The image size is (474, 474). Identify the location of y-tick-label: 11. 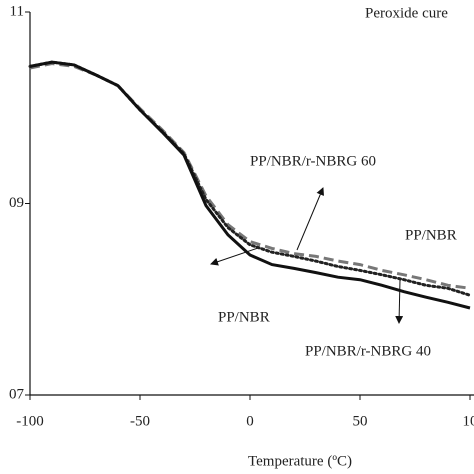
(17, 11).